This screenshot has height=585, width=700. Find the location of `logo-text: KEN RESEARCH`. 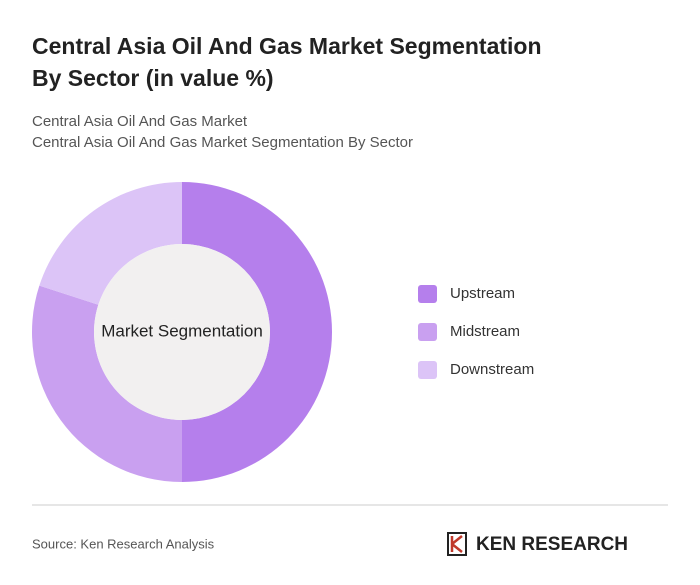

logo-text: KEN RESEARCH is located at coordinates (552, 544).